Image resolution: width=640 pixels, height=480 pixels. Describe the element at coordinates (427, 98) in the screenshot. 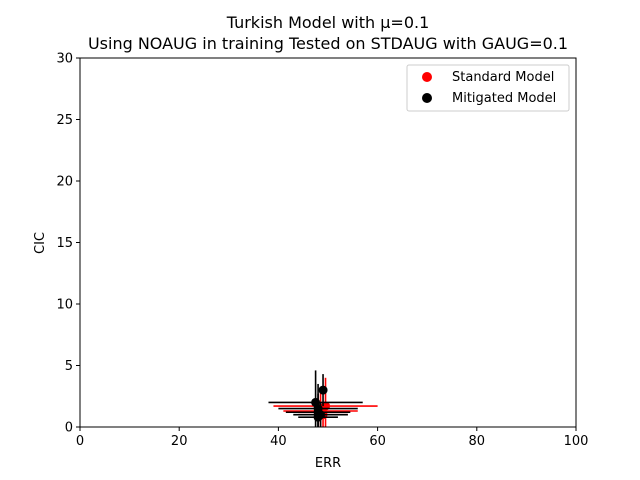

I see `legend-marker-mitigated` at that location.